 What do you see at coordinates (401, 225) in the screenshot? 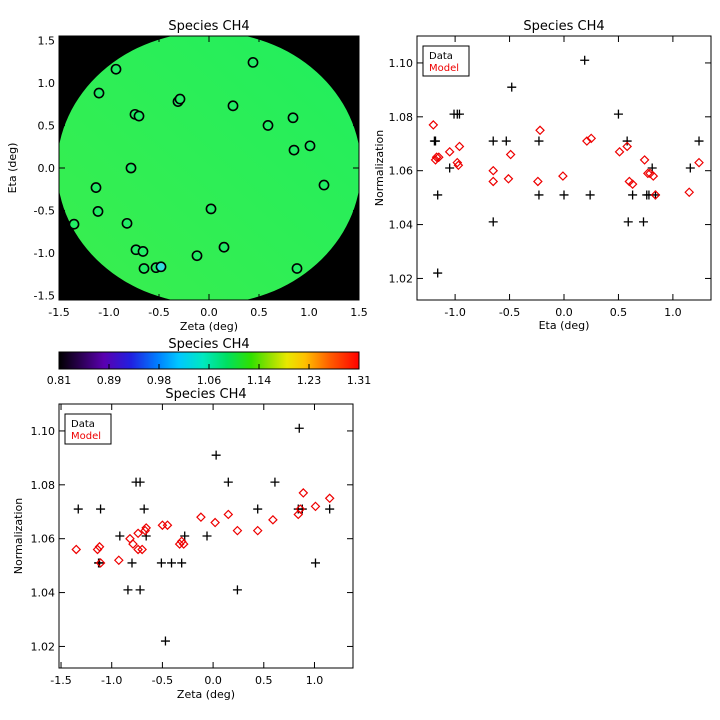
I see `eta-y-tick-label: 1.04` at bounding box center [401, 225].